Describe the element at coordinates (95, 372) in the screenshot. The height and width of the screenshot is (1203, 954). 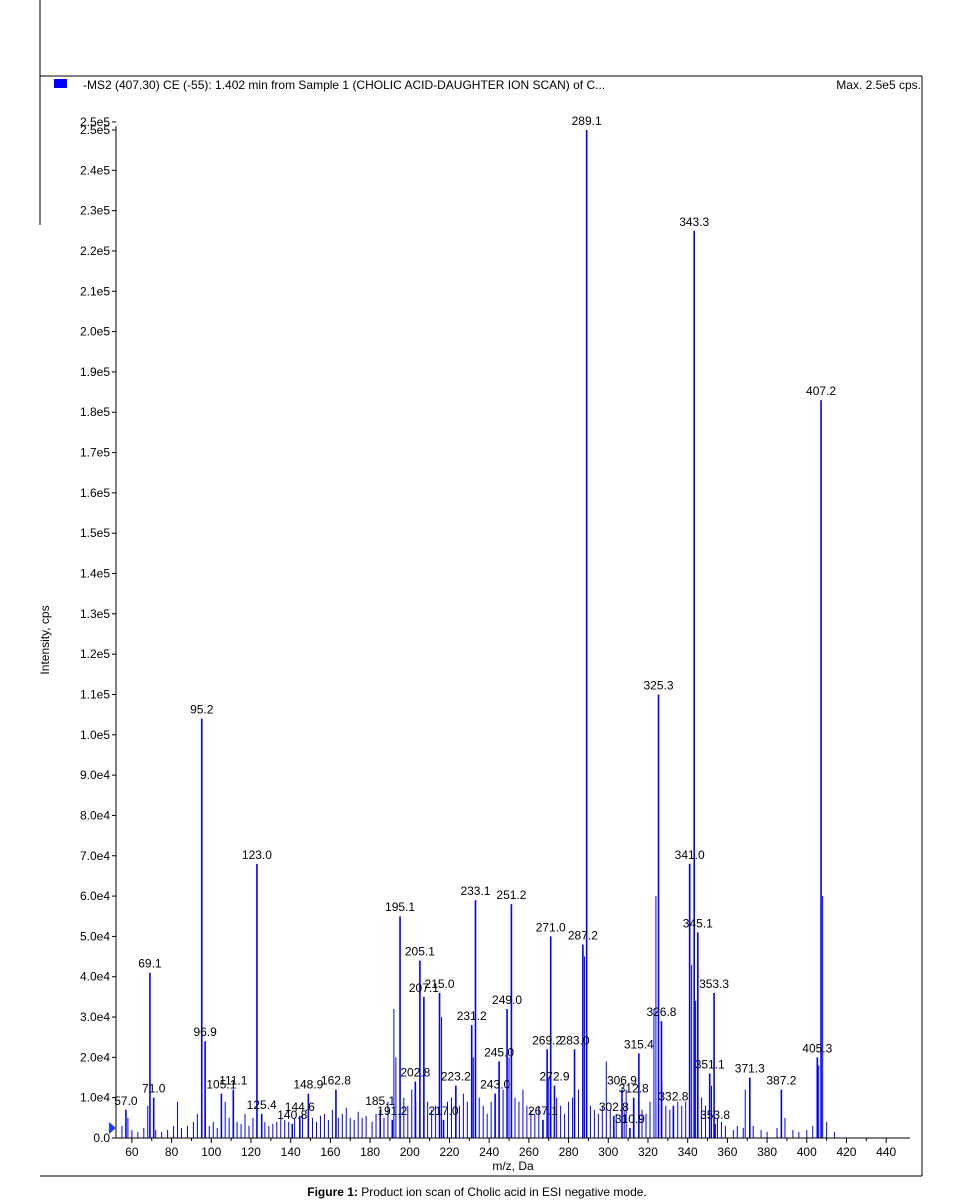
I see `y-tick-label: 1.9e5` at that location.